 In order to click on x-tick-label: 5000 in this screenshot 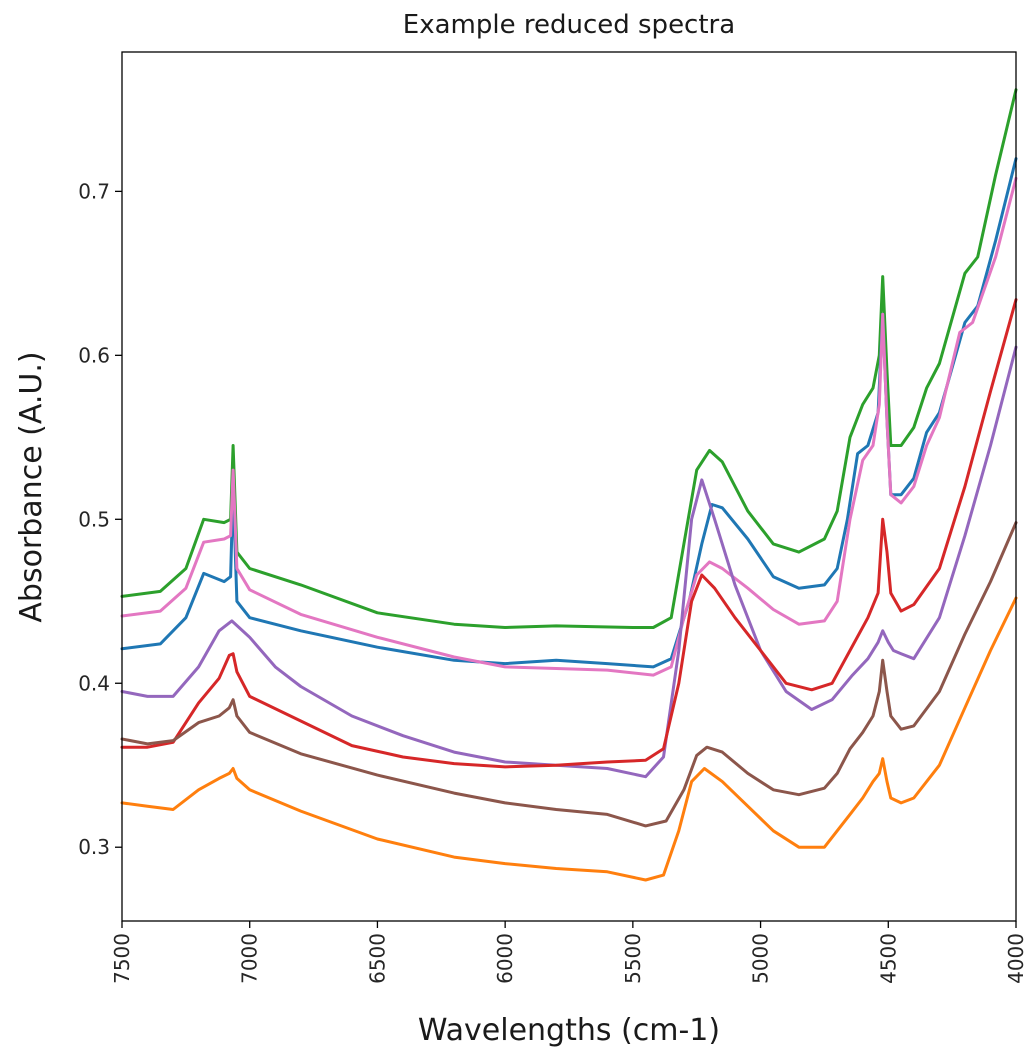, I will do `click(761, 958)`.